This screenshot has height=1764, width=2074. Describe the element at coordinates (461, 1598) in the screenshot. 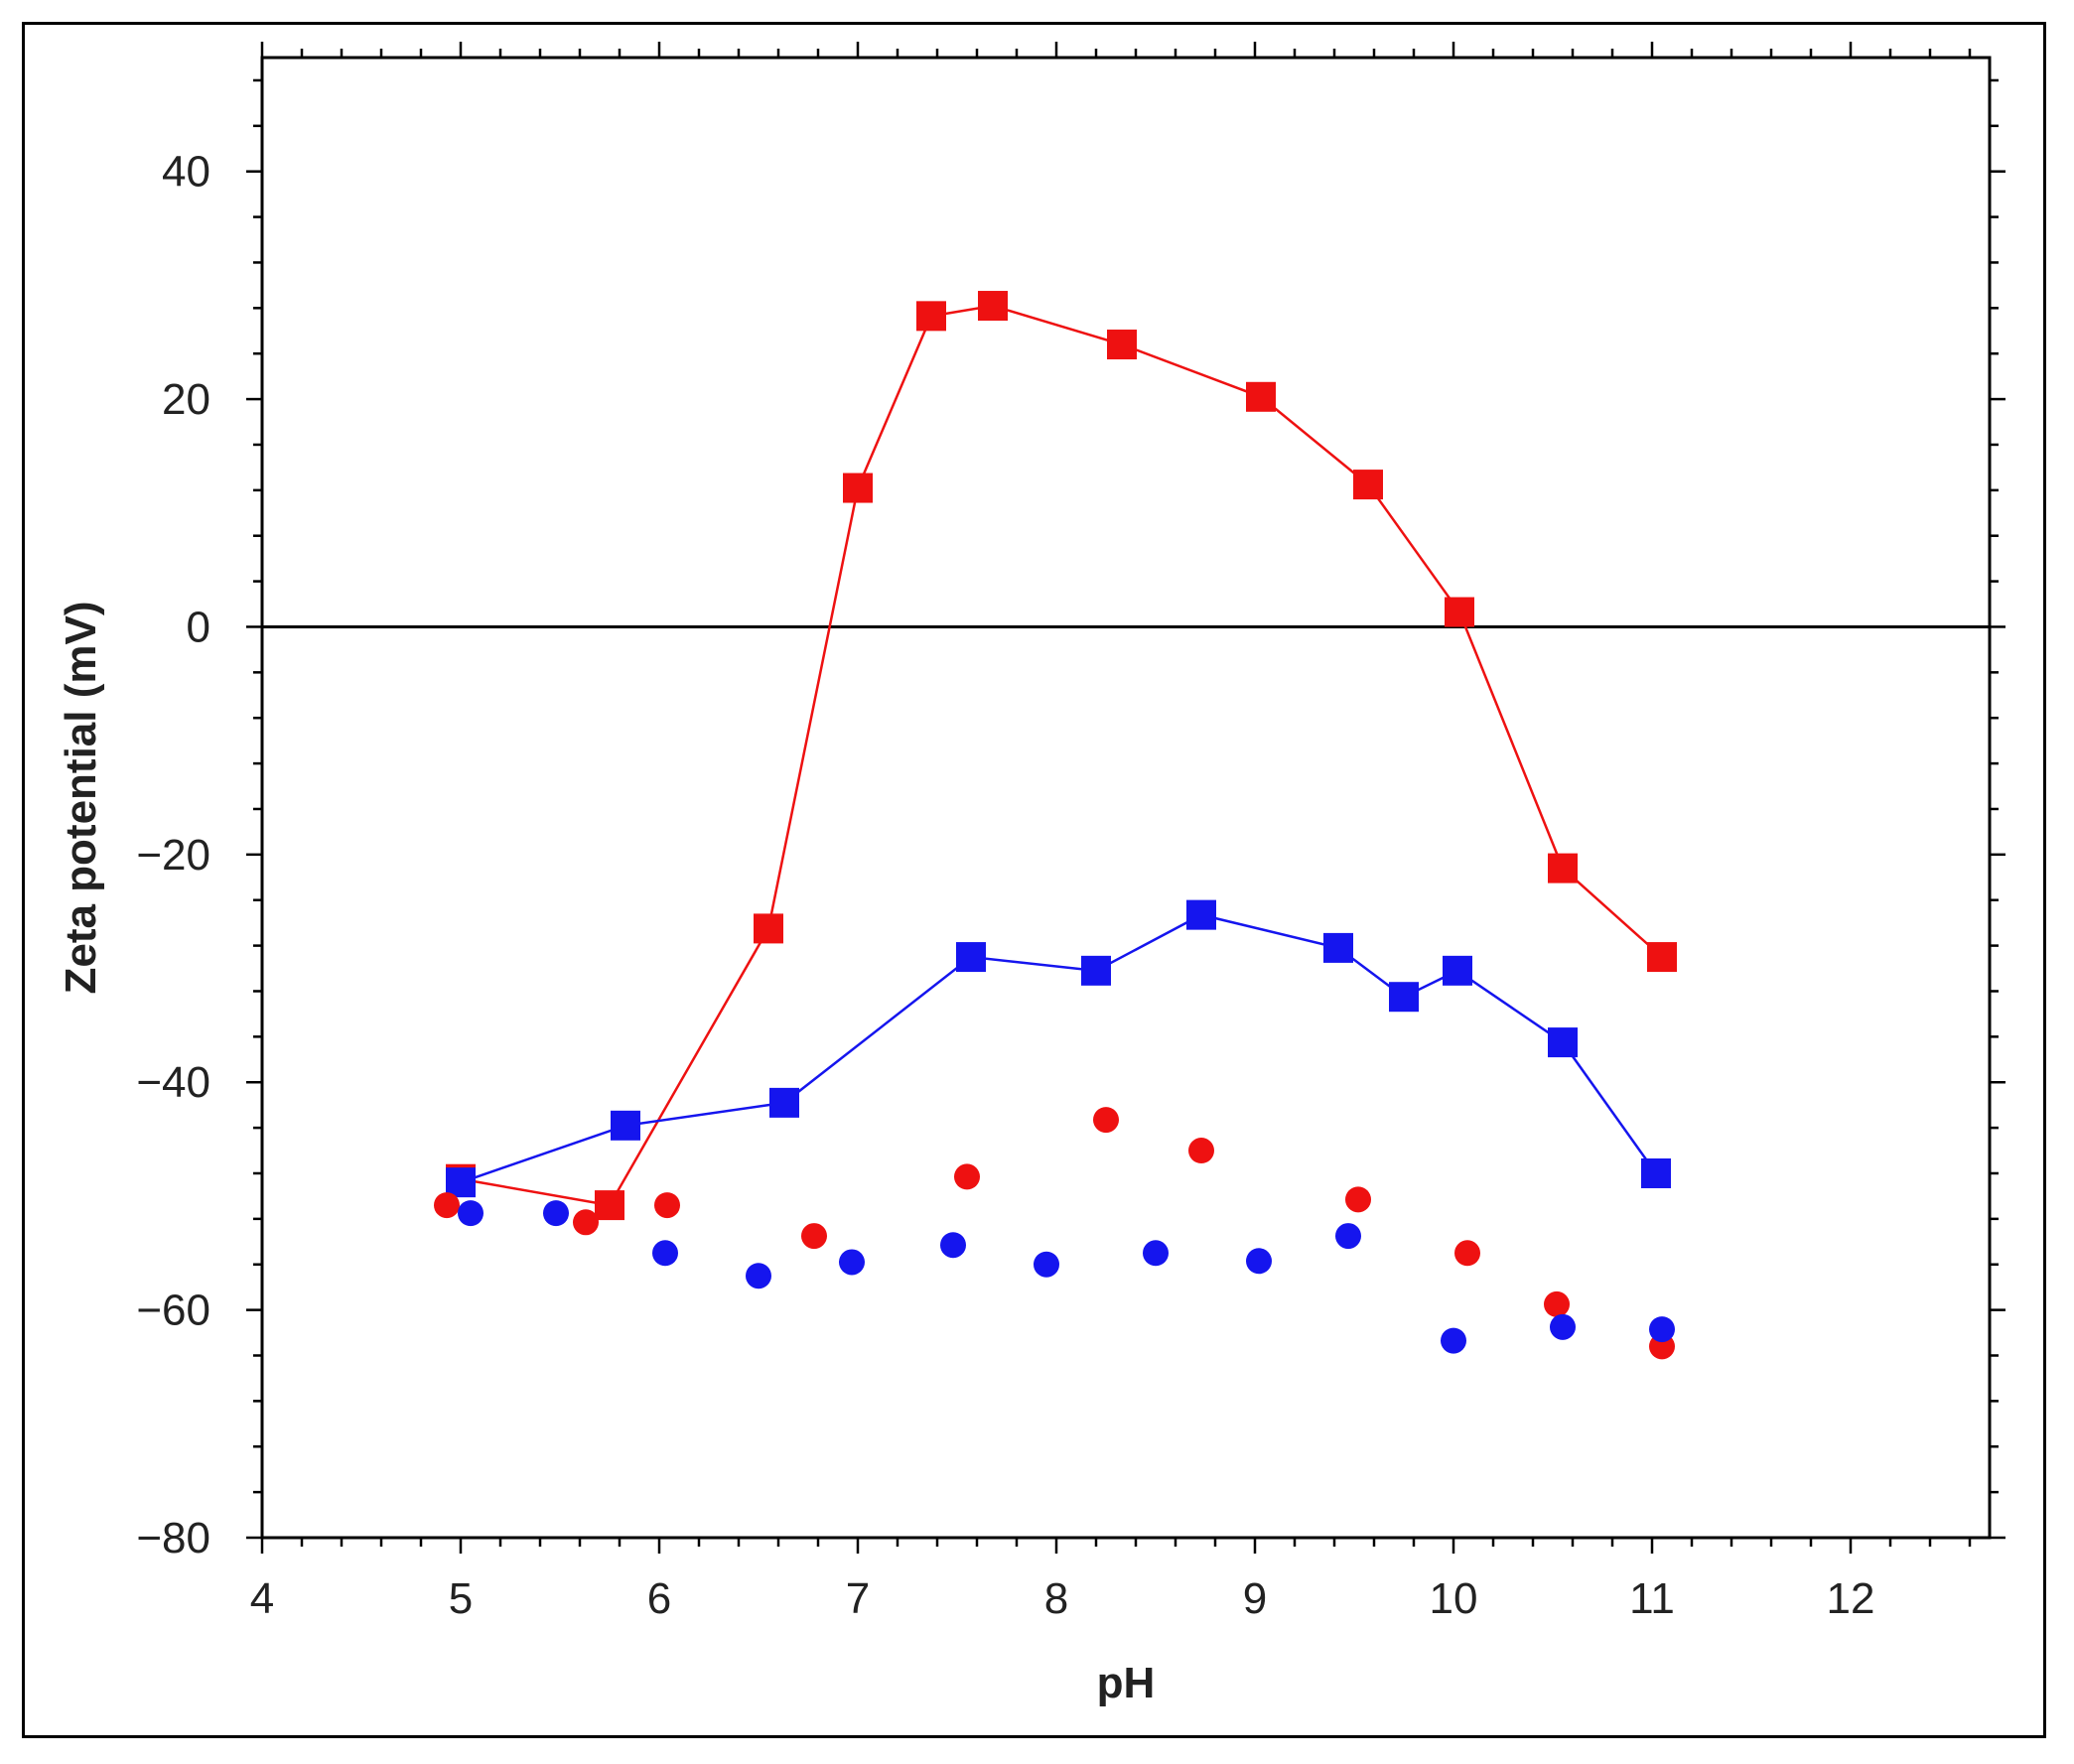

I see `x-tick-label: 5` at that location.